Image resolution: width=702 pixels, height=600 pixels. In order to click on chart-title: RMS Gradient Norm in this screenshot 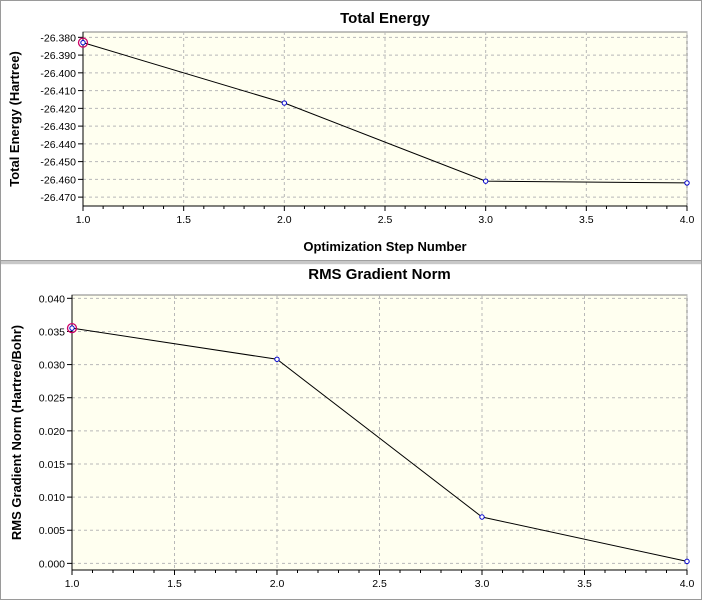, I will do `click(379, 274)`.